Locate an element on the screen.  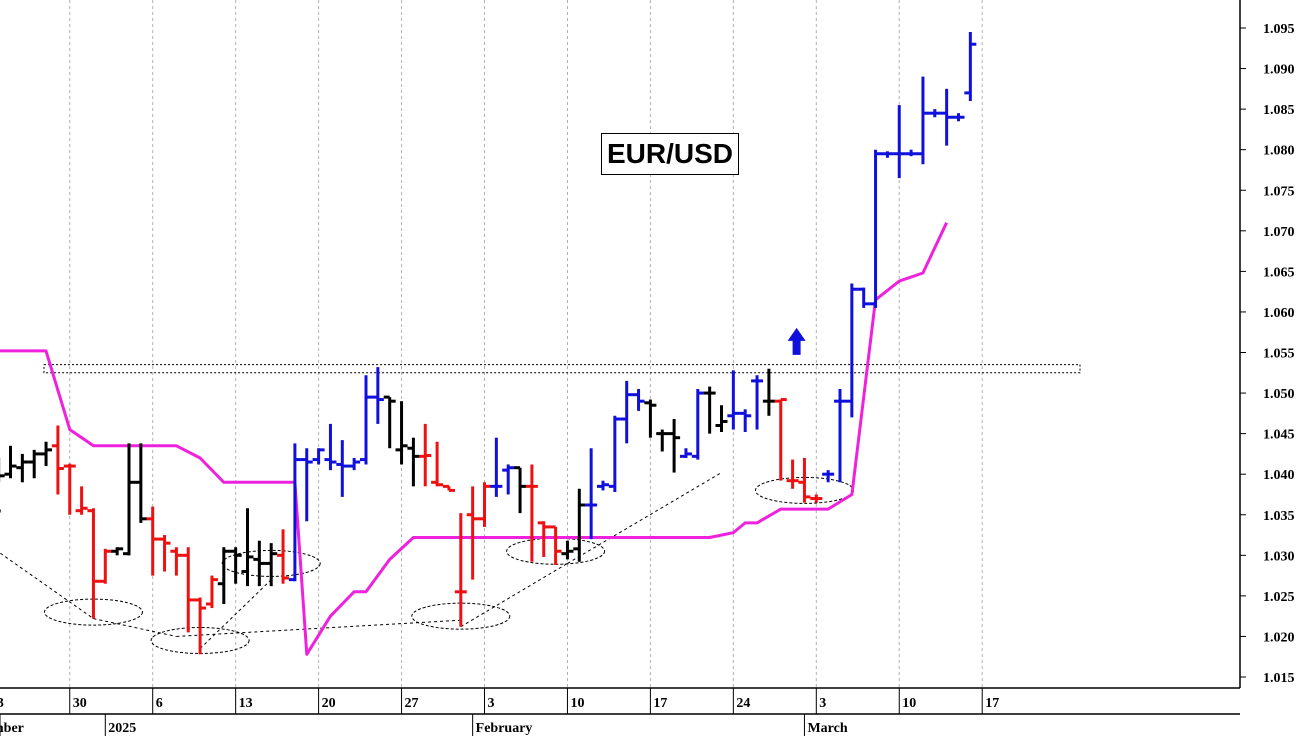
y-tick-label: 1.030 is located at coordinates (1279, 556).